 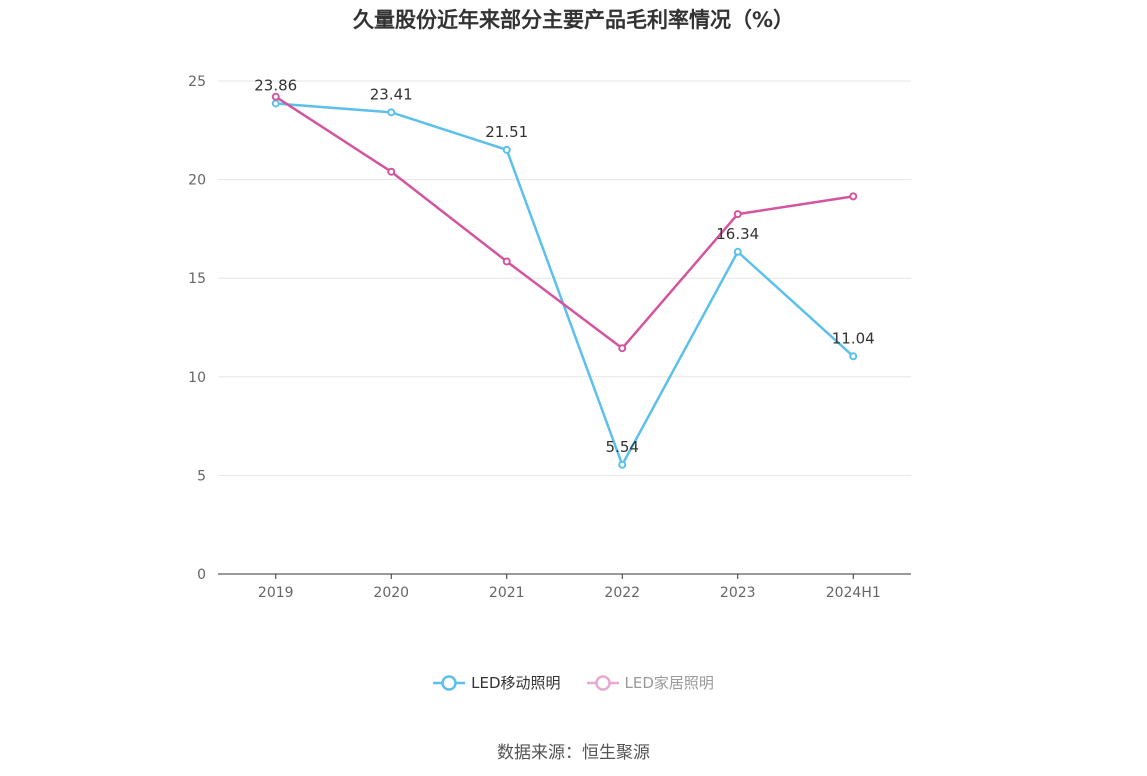 I want to click on data-source: 数据来源：恒生聚源, so click(x=573, y=753).